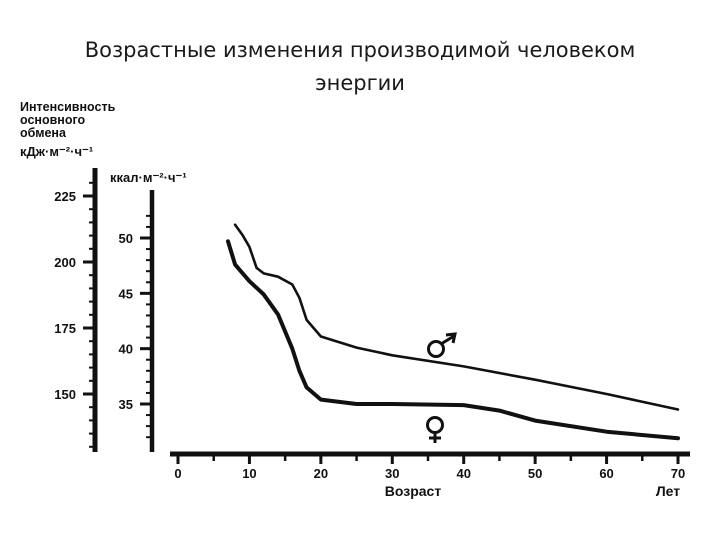  What do you see at coordinates (126, 238) in the screenshot?
I see `kcal-tick-label: 50` at bounding box center [126, 238].